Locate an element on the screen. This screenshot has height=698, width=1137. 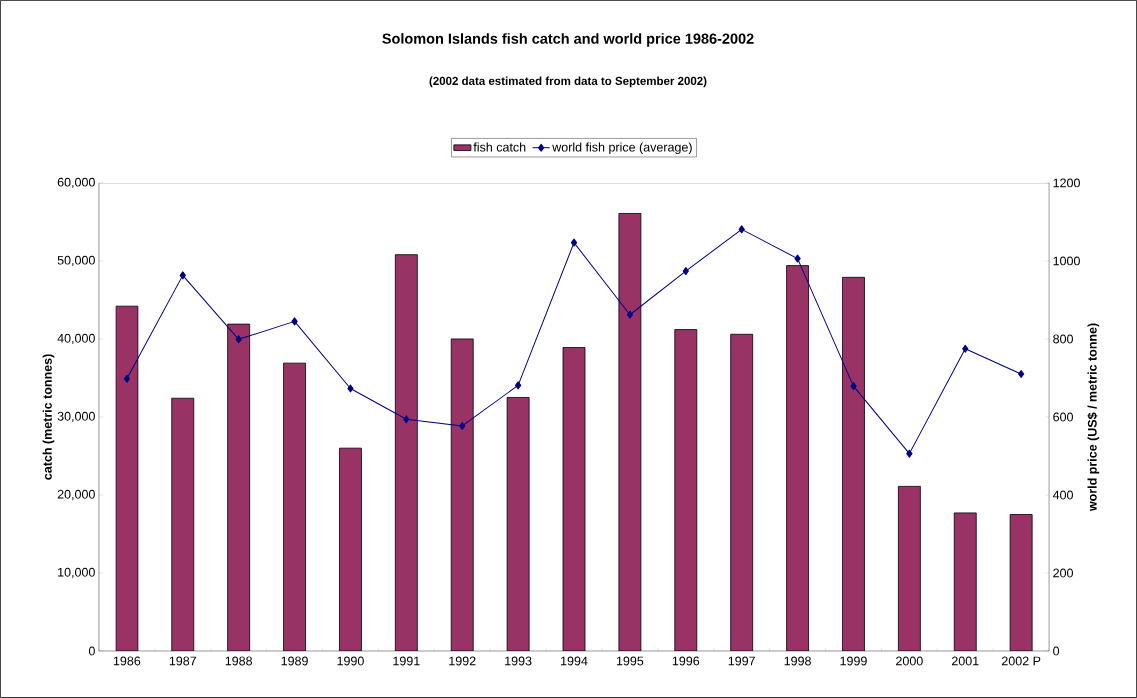
x-tick-label: 1986 is located at coordinates (127, 661).